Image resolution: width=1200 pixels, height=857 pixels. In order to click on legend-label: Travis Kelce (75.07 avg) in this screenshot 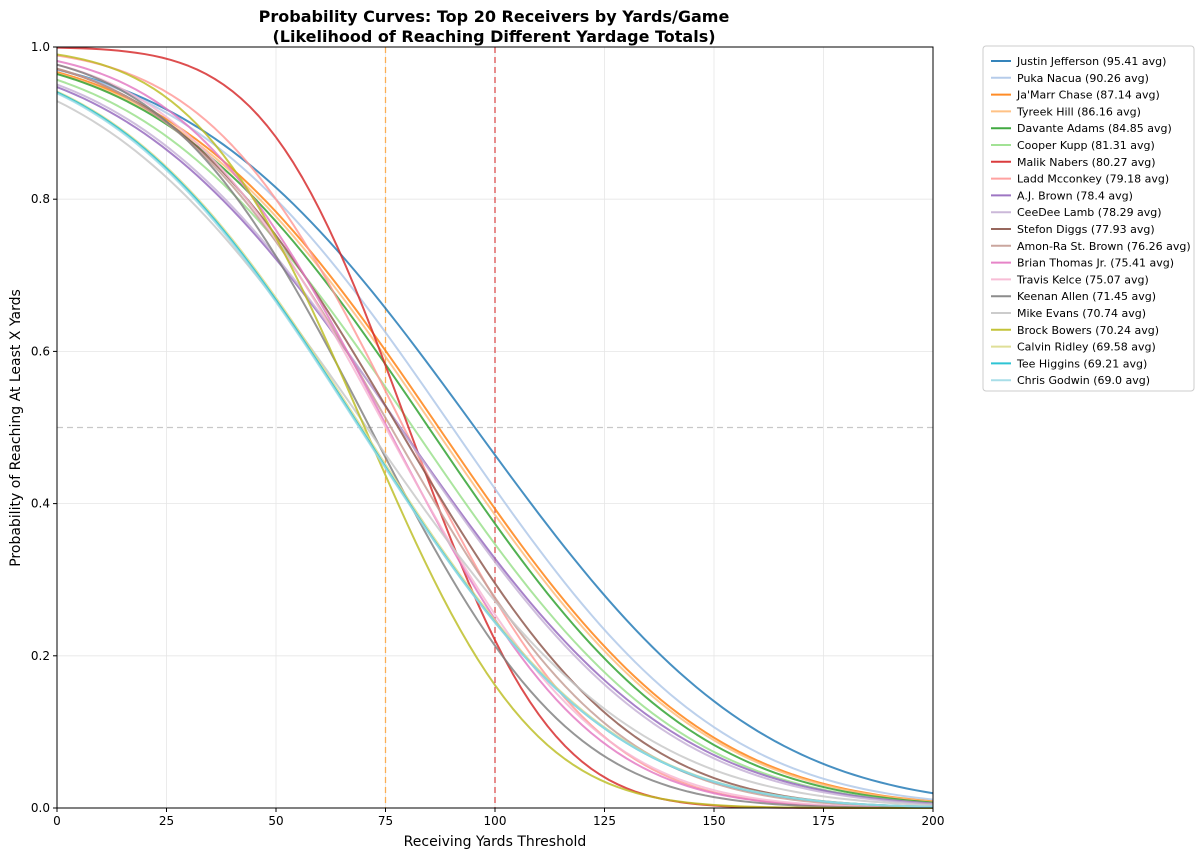, I will do `click(1082, 279)`.